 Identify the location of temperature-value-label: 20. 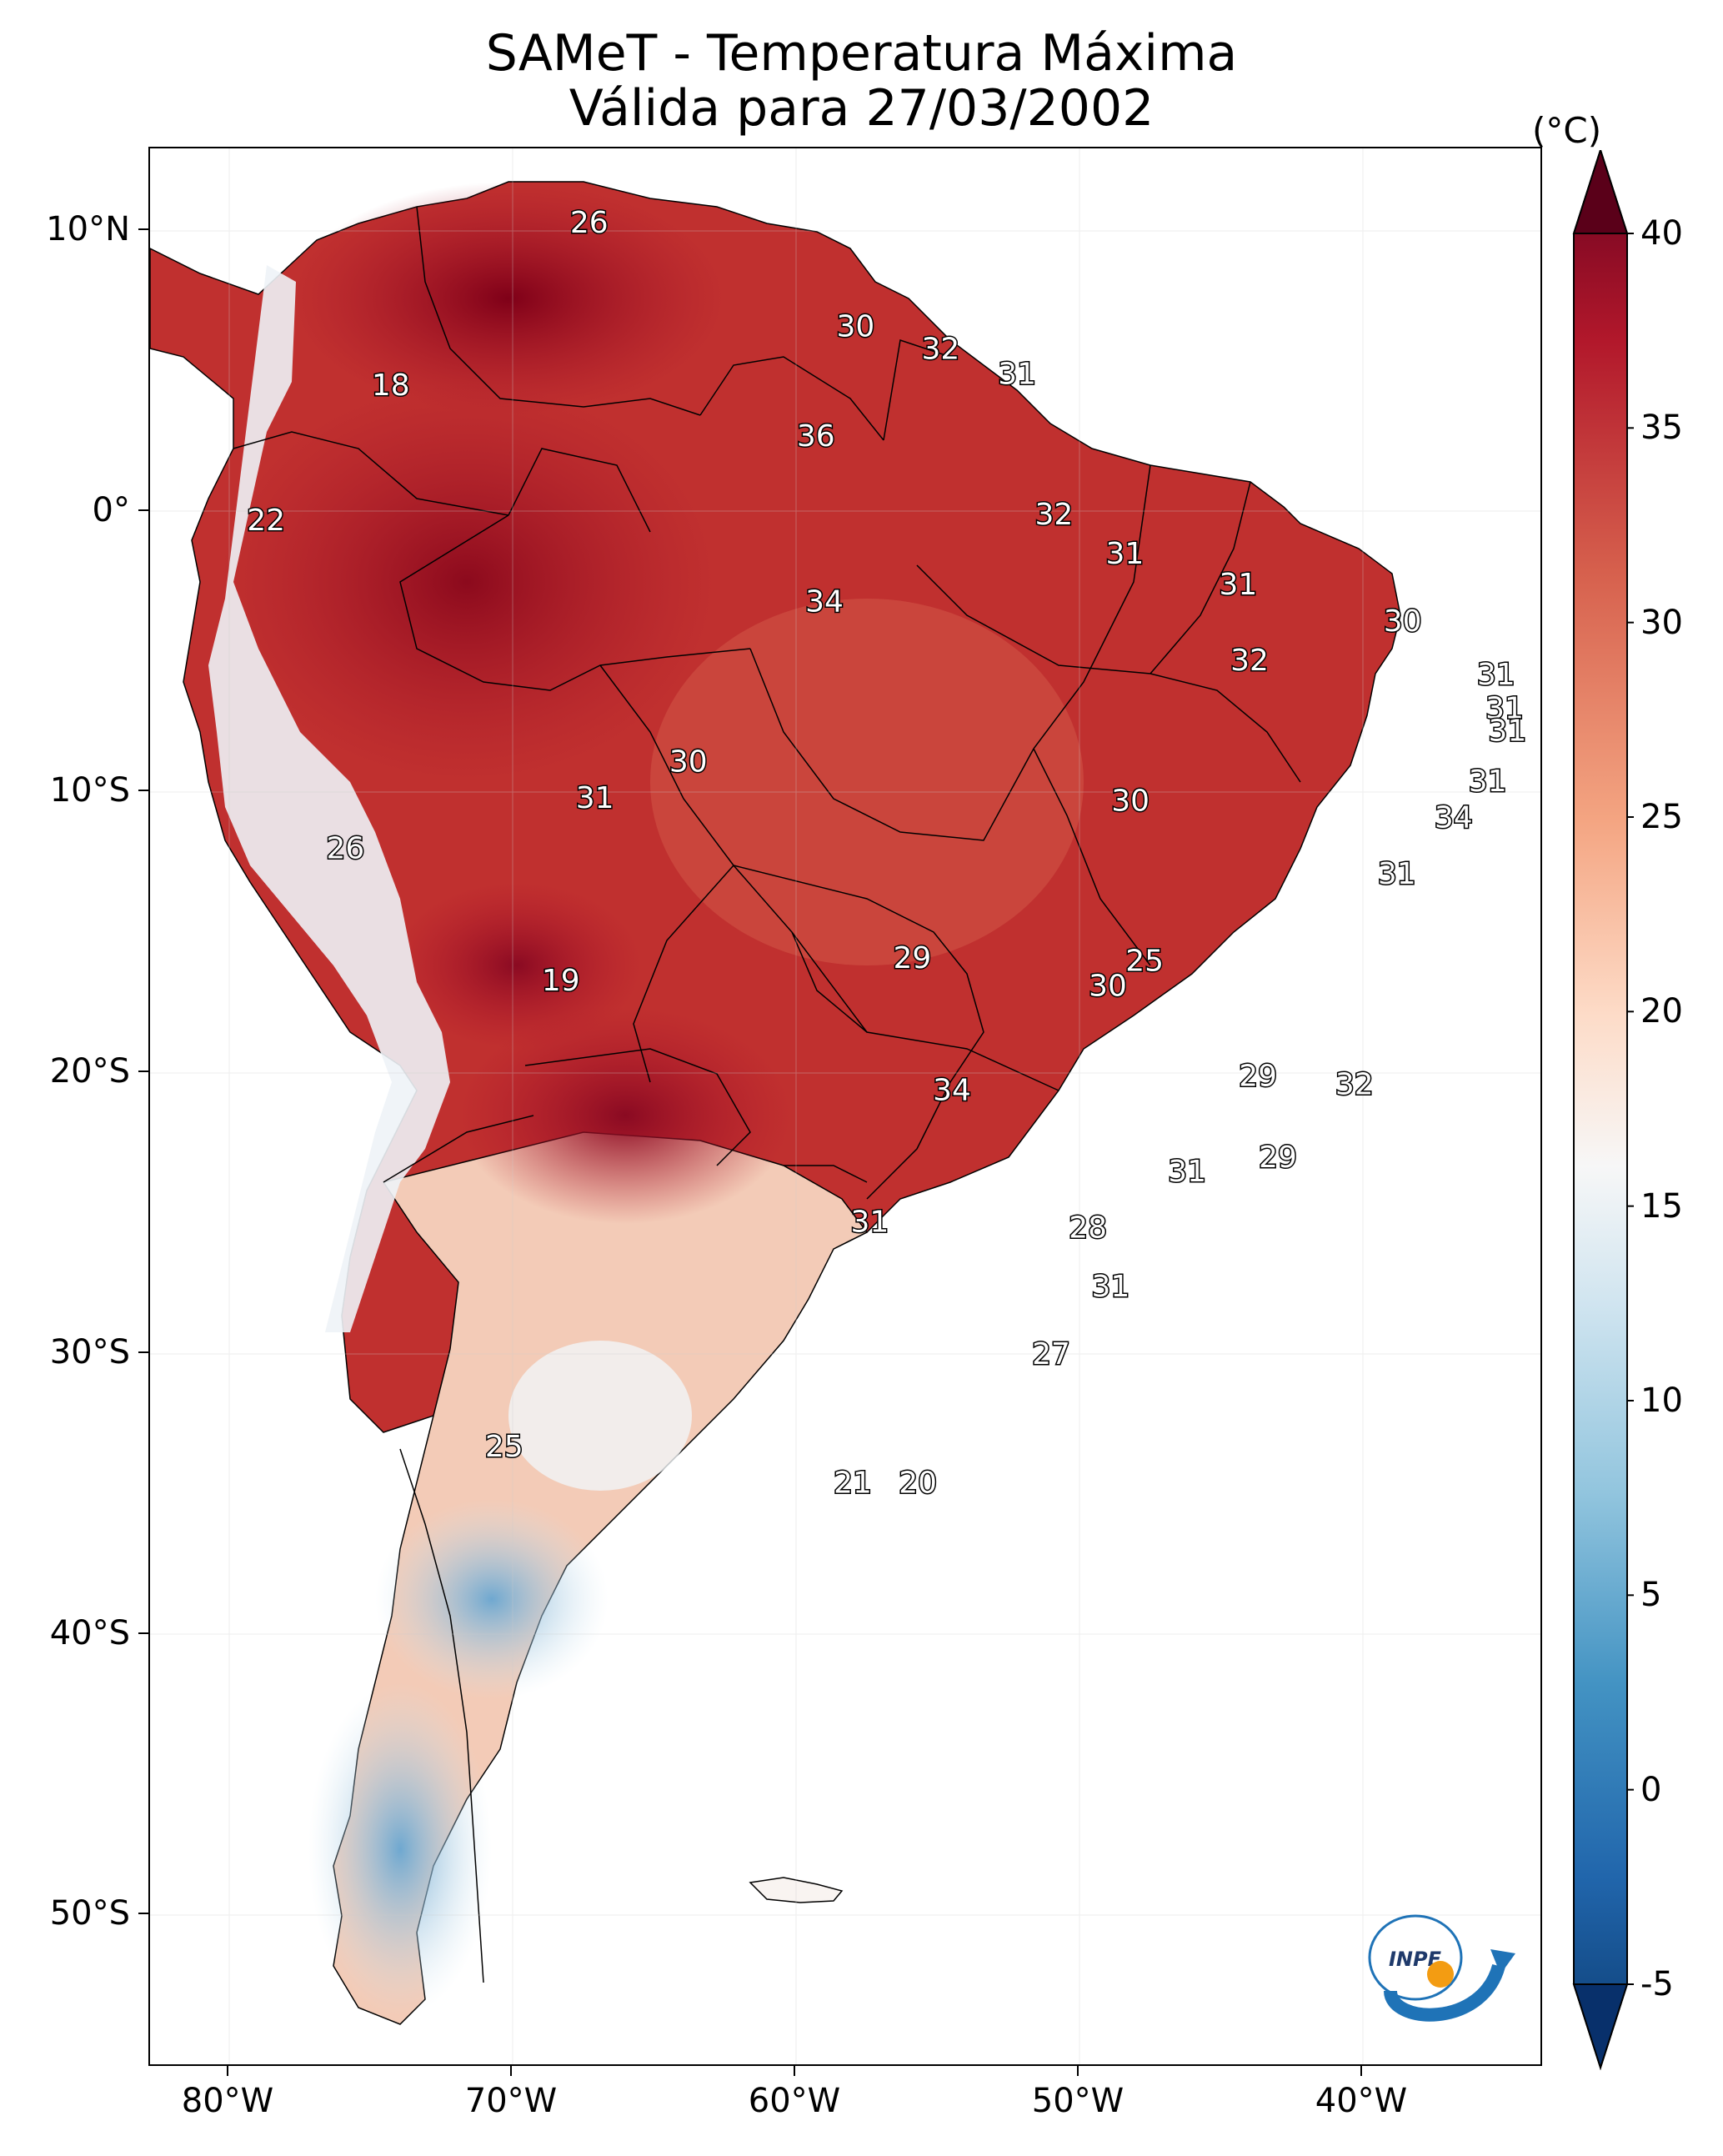
(918, 1484).